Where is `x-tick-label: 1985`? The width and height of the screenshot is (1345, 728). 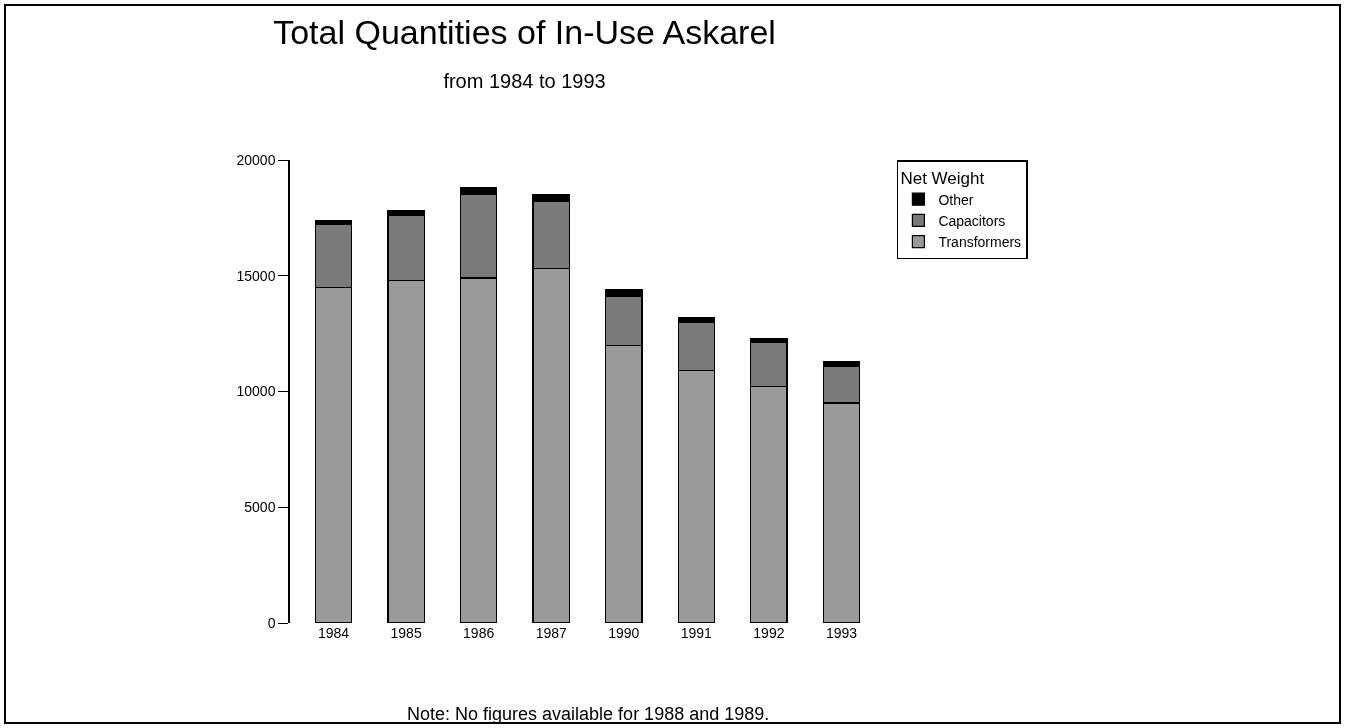 x-tick-label: 1985 is located at coordinates (406, 633).